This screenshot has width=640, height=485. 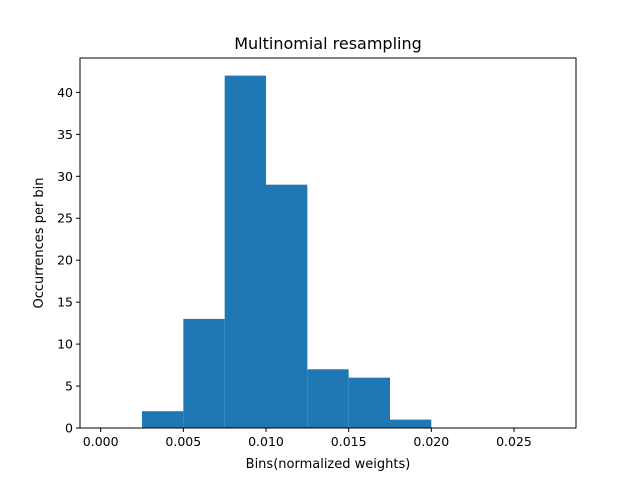 I want to click on y-tick-label: 30, so click(x=65, y=176).